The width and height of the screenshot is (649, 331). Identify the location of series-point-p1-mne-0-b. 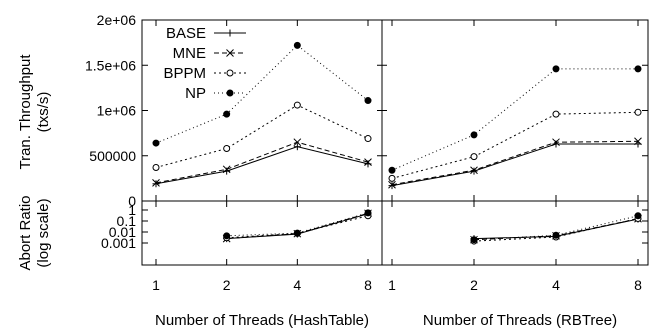
(392, 184).